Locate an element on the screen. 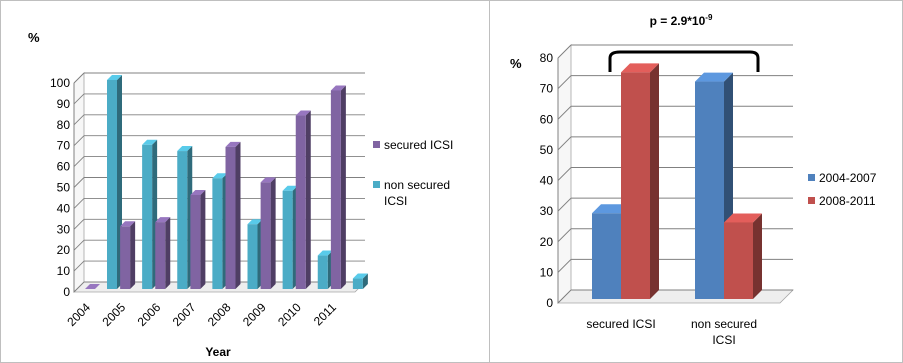  left-y-tick-label: 100 is located at coordinates (60, 83).